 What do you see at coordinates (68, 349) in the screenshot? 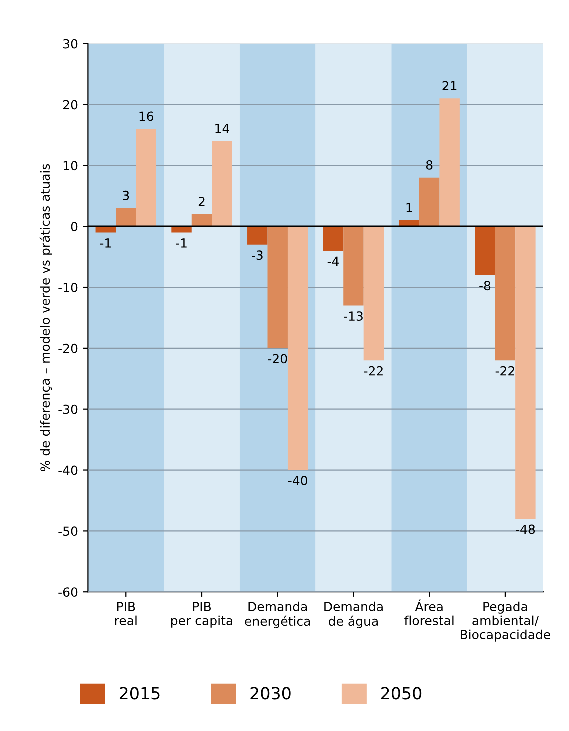
I see `y-tick-label: -20` at bounding box center [68, 349].